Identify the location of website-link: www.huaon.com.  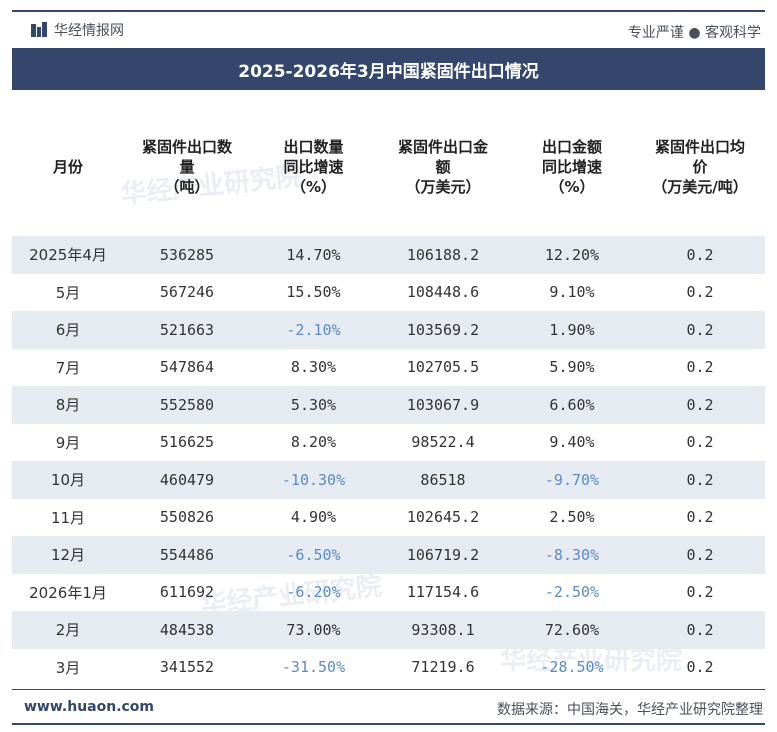
(89, 707).